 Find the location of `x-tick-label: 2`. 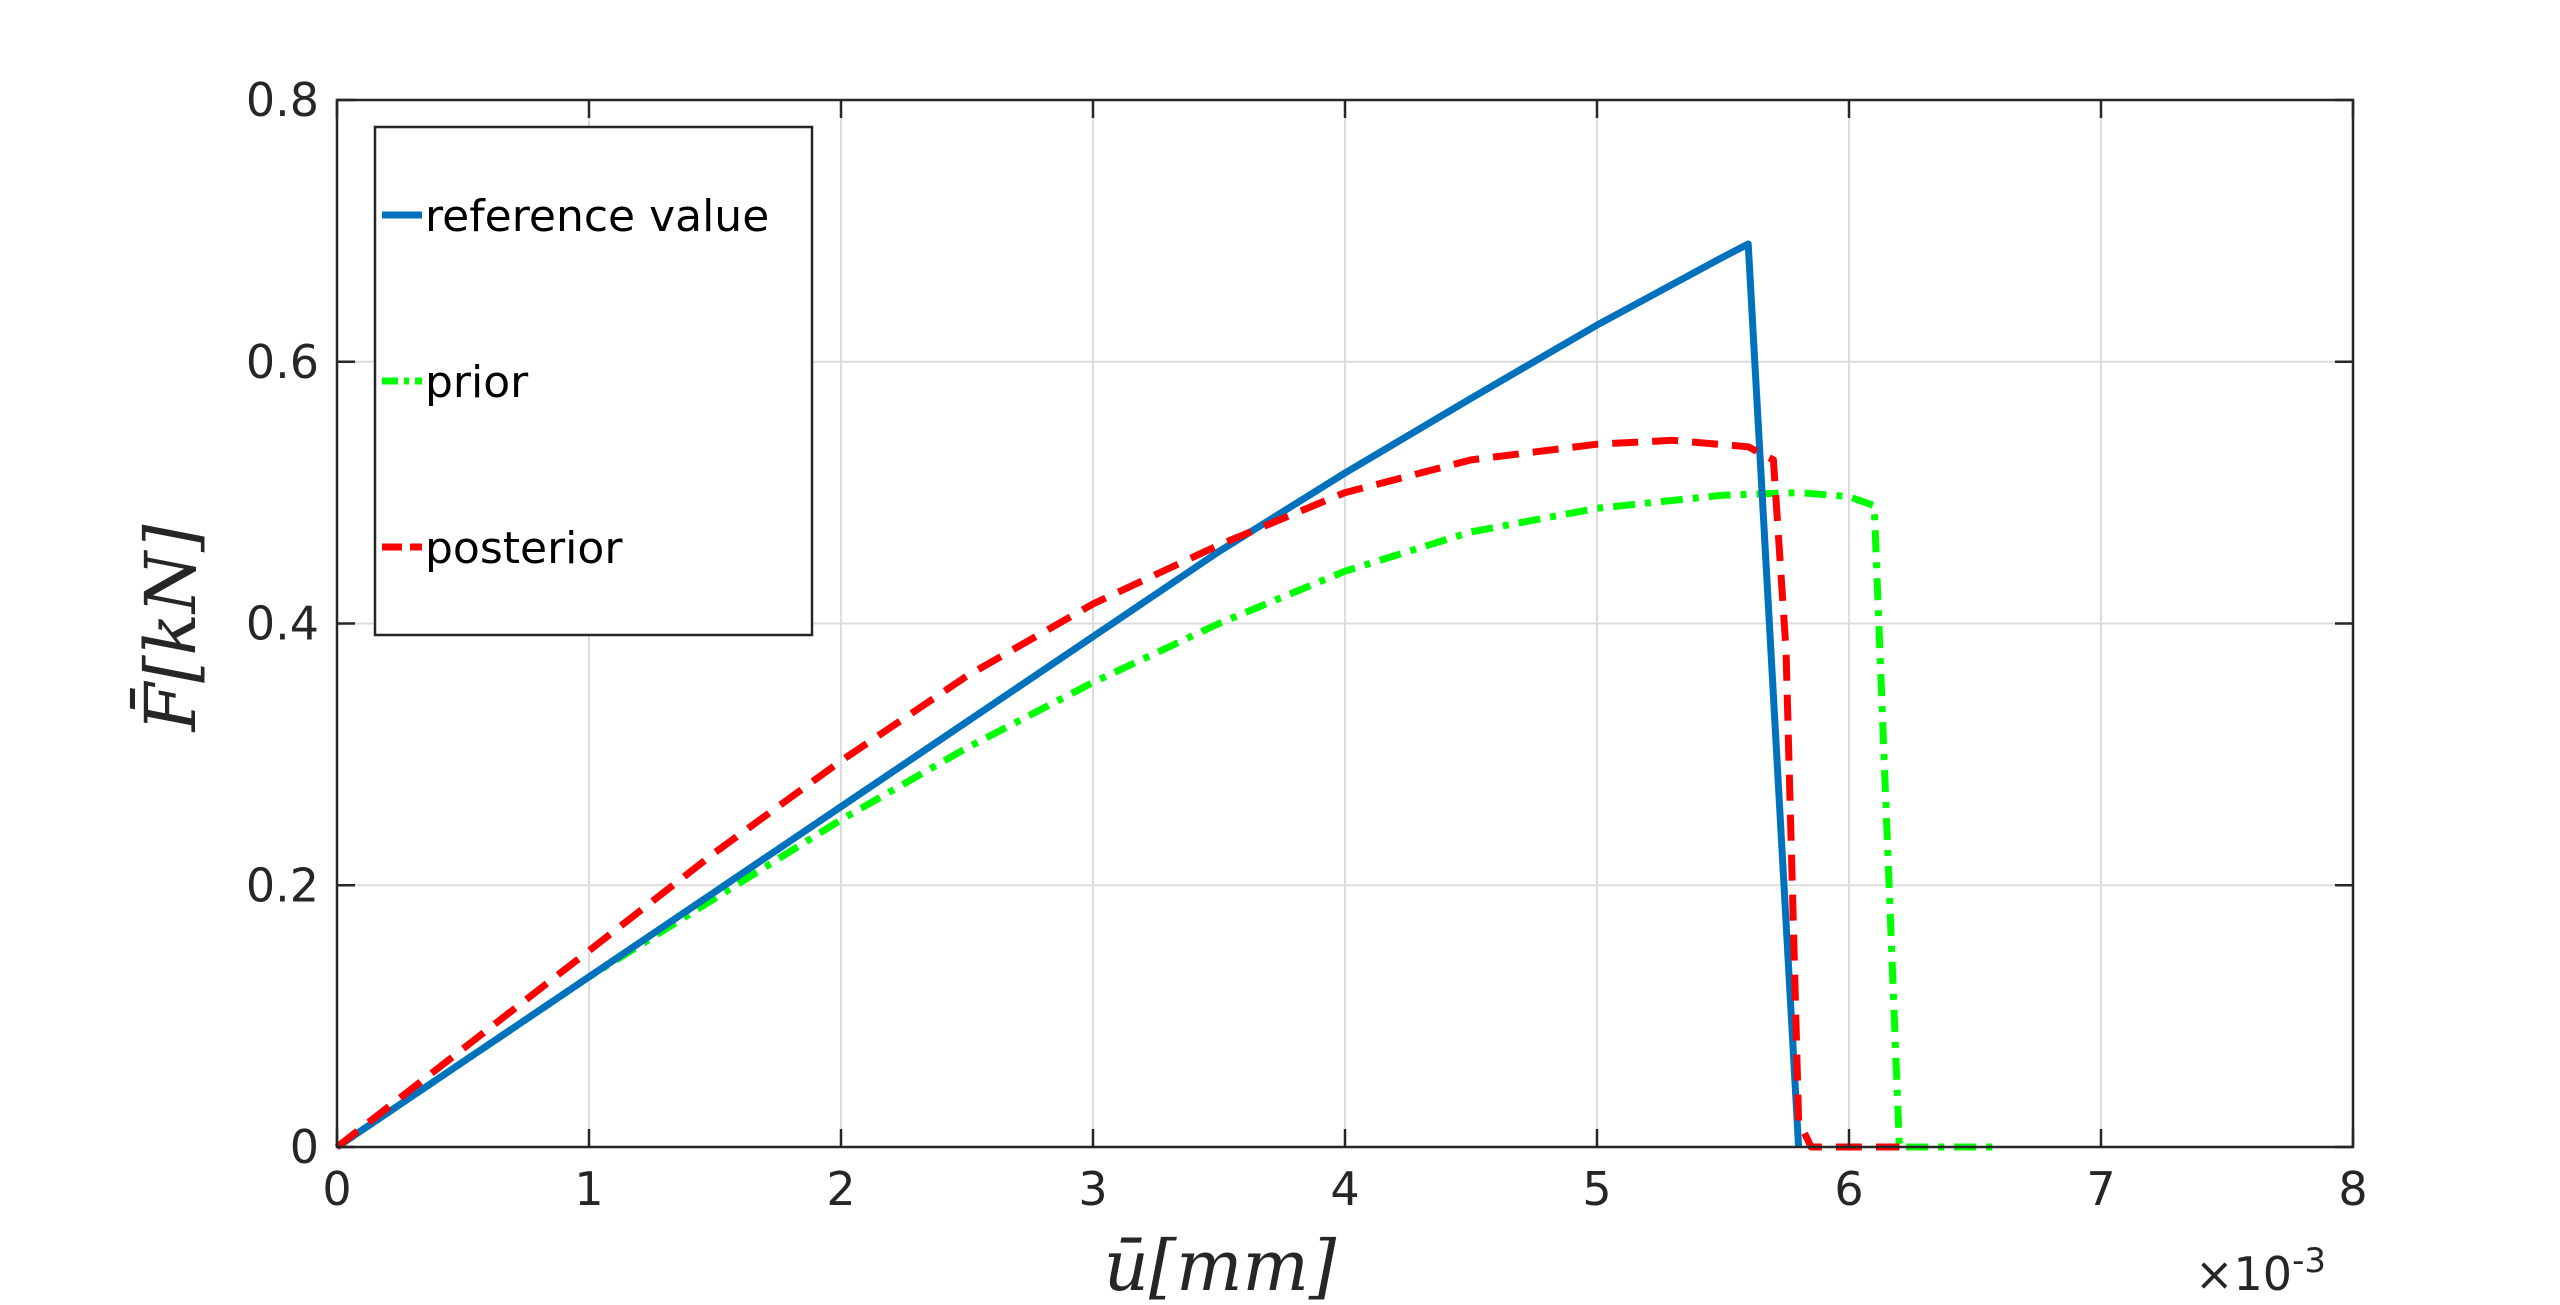

x-tick-label: 2 is located at coordinates (840, 1189).